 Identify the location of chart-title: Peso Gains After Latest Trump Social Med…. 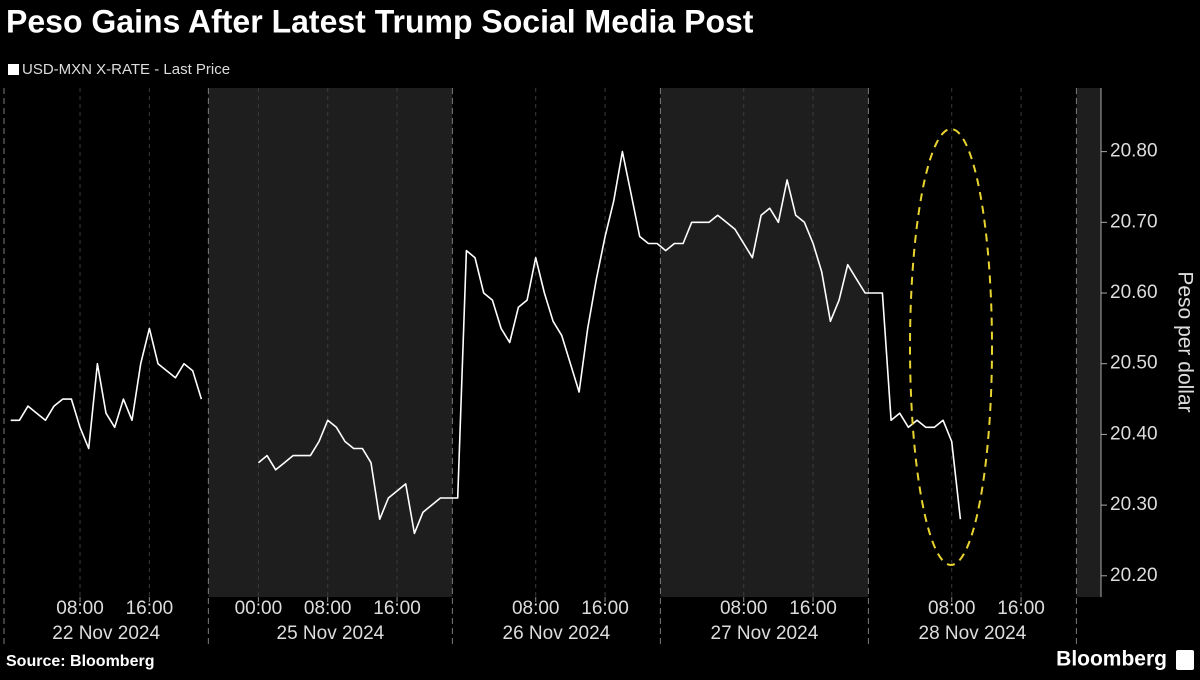
(380, 21).